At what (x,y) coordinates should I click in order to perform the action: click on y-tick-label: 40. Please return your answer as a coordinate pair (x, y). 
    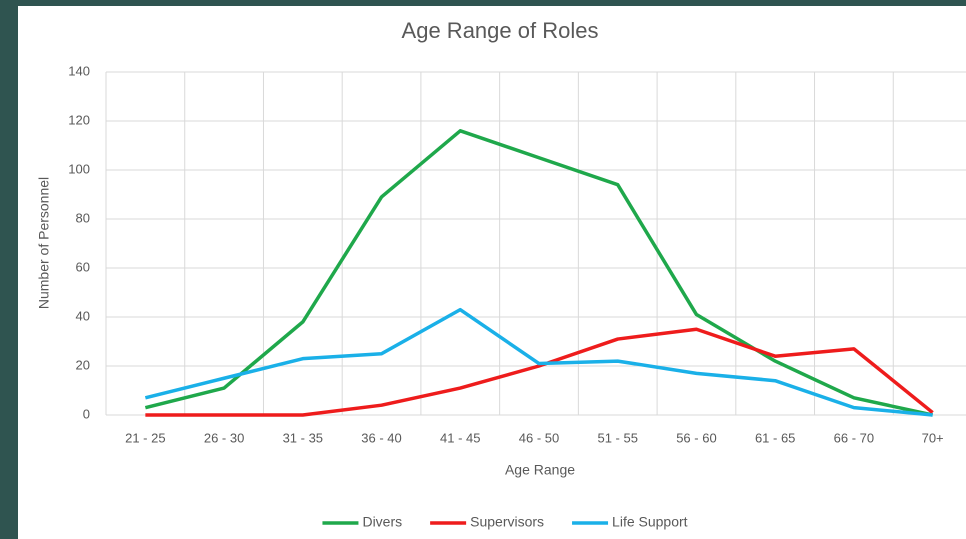
    Looking at the image, I should click on (83, 315).